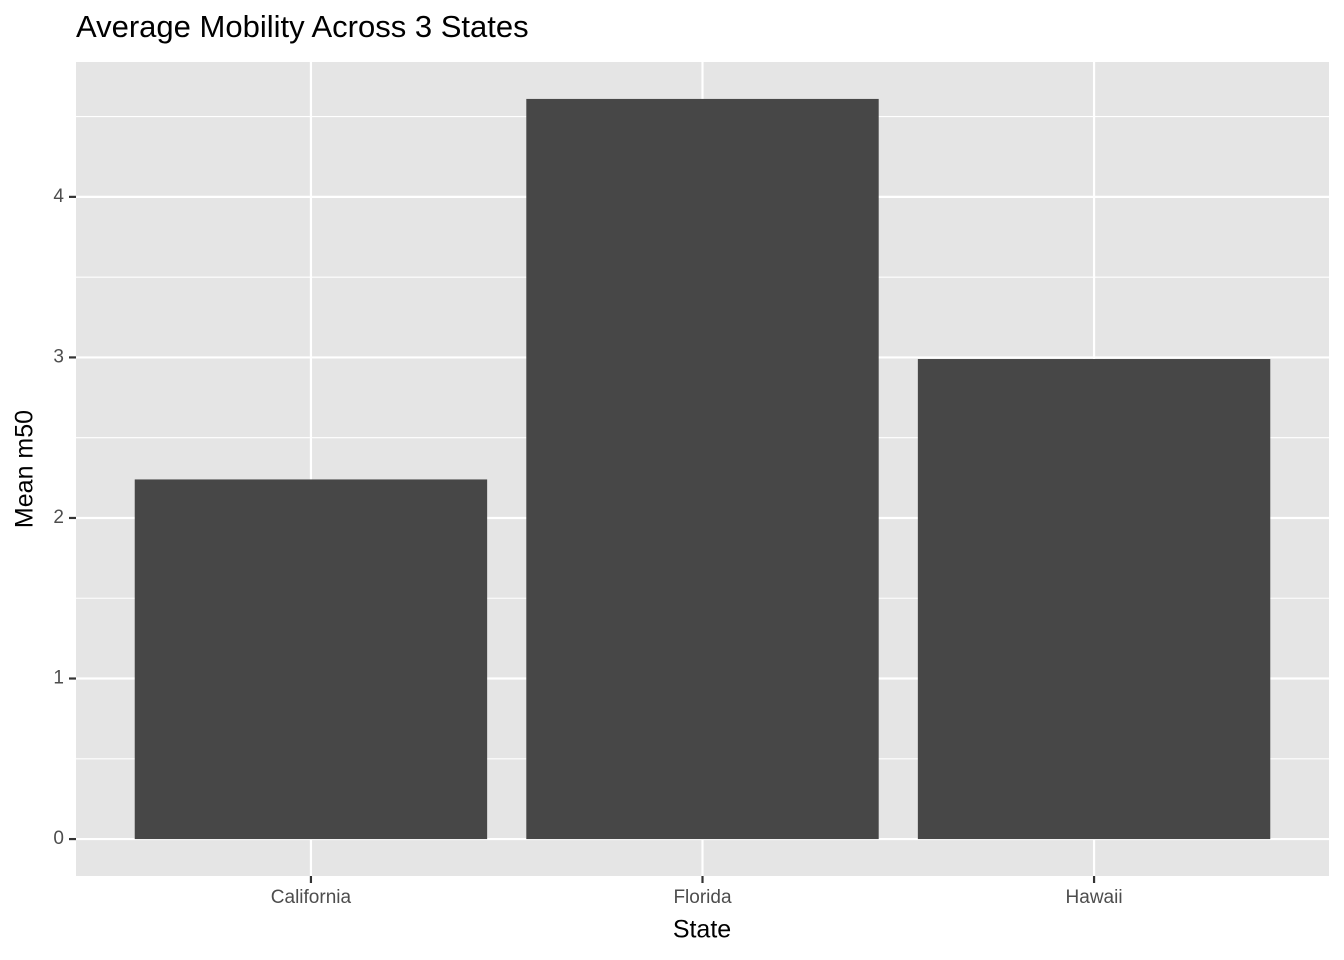 The height and width of the screenshot is (960, 1344). What do you see at coordinates (702, 930) in the screenshot?
I see `x-axis-label: State` at bounding box center [702, 930].